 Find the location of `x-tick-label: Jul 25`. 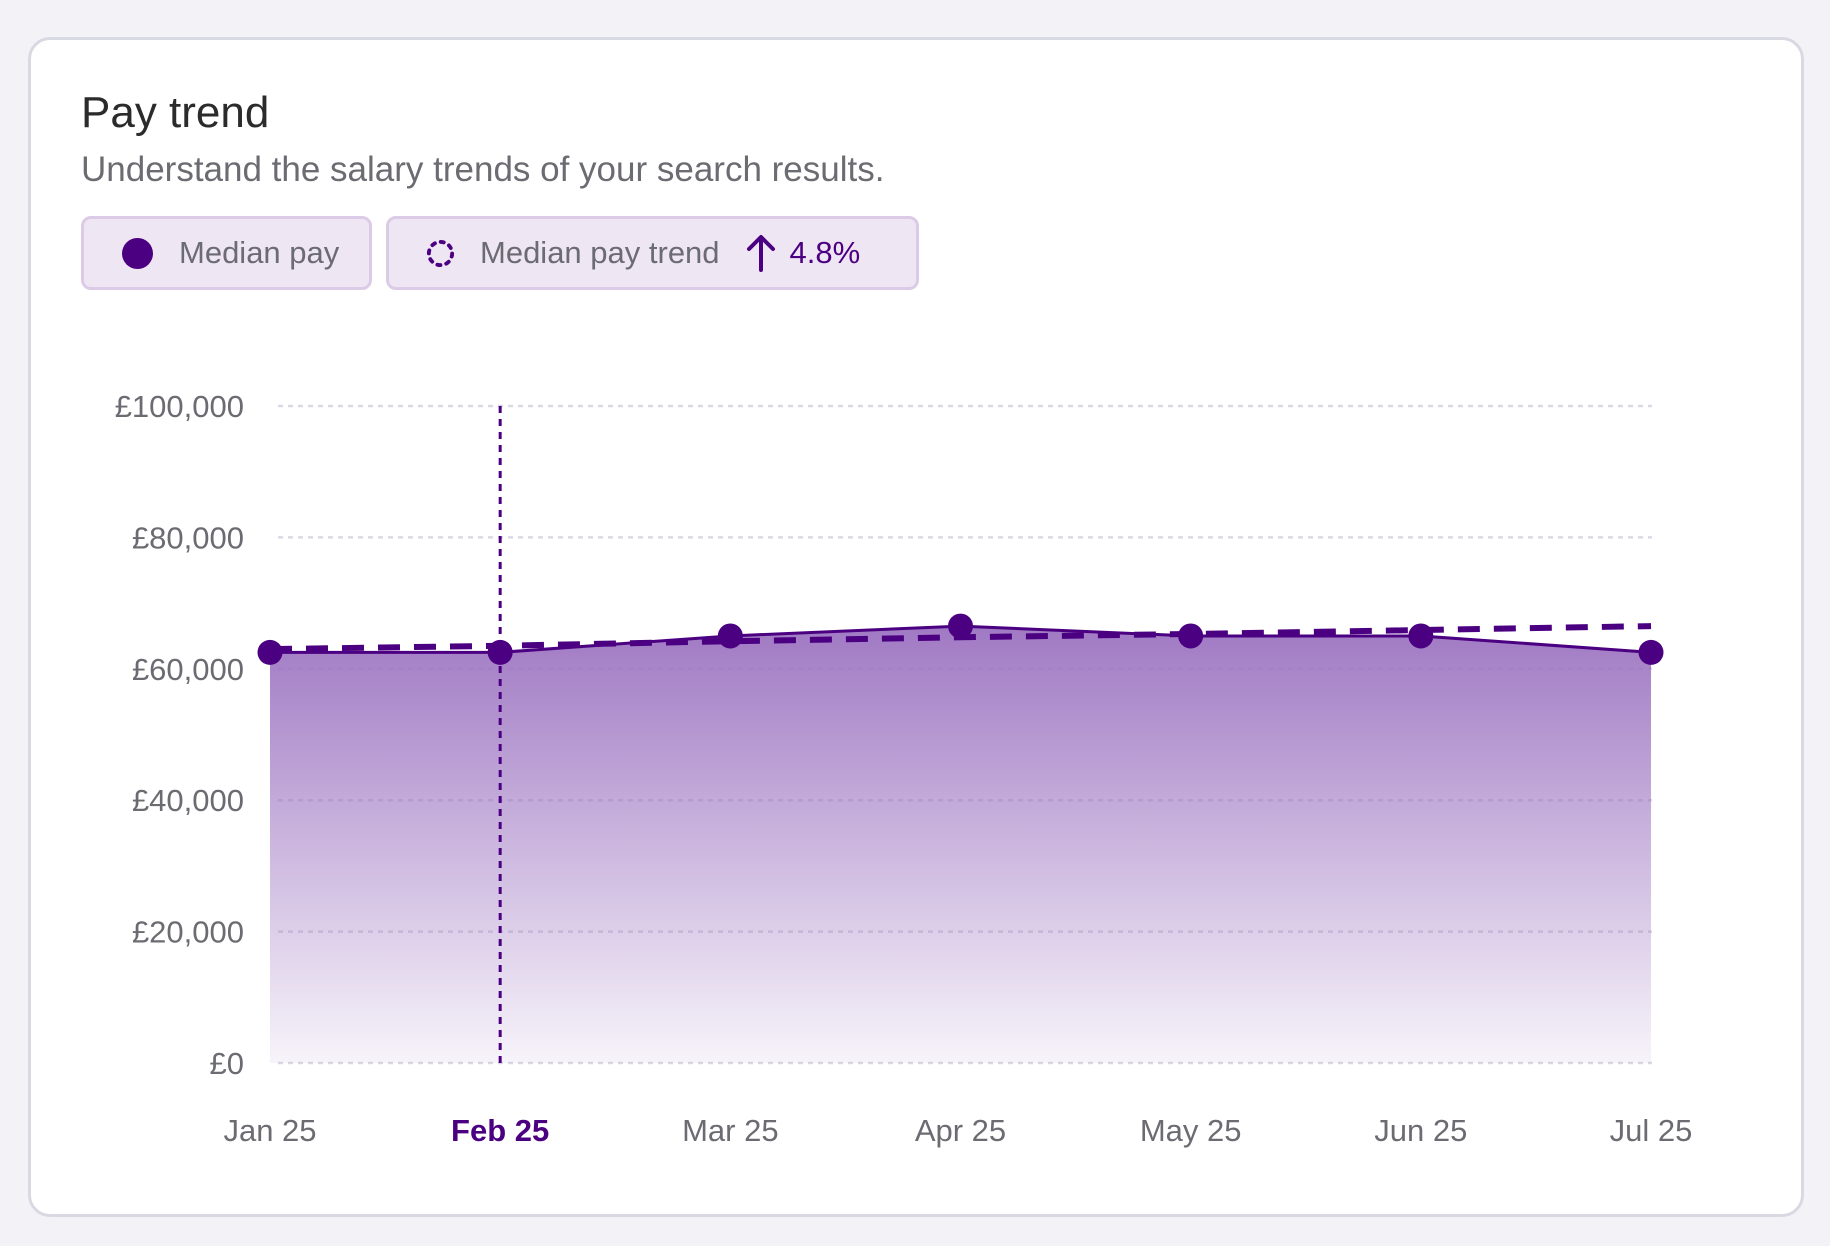

x-tick-label: Jul 25 is located at coordinates (1651, 1130).